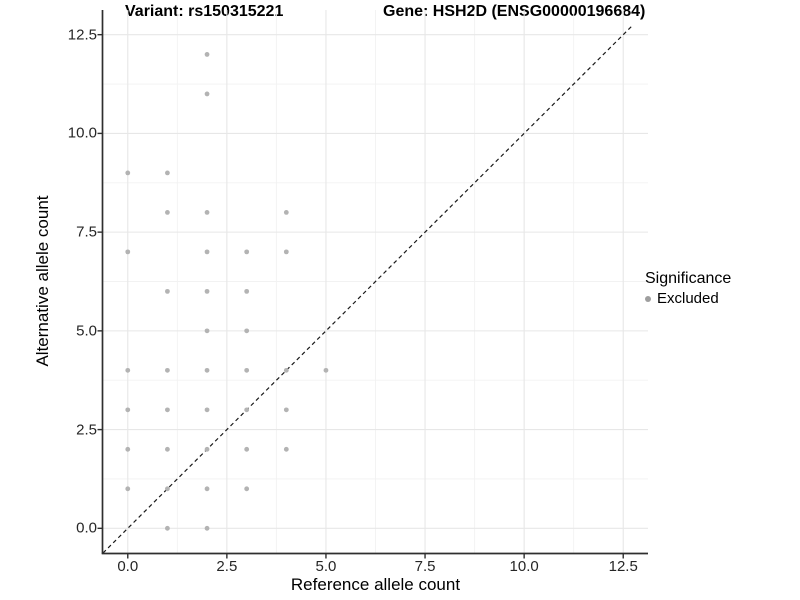 Image resolution: width=800 pixels, height=600 pixels. What do you see at coordinates (623, 566) in the screenshot?
I see `x-tick-label: 12.5` at bounding box center [623, 566].